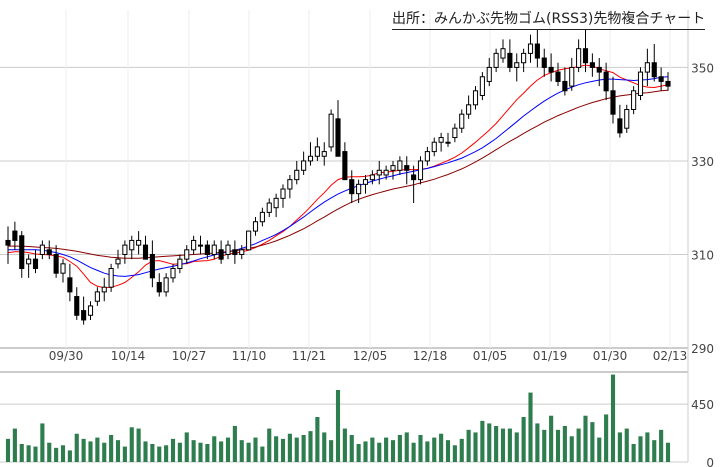 The height and width of the screenshot is (467, 722). Describe the element at coordinates (702, 255) in the screenshot. I see `y-tick-label: 310` at that location.